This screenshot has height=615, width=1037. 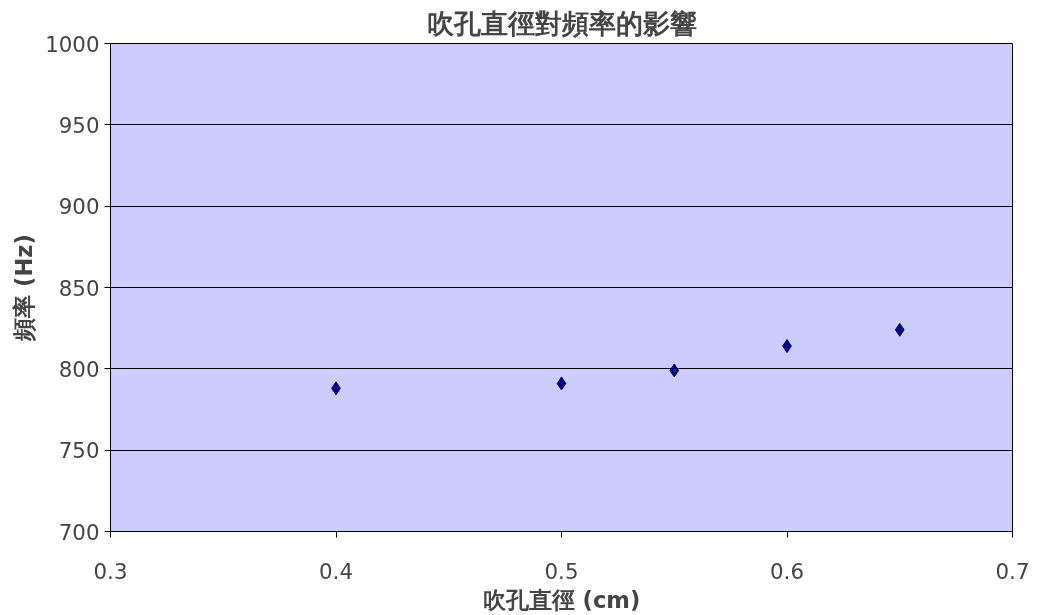 What do you see at coordinates (79, 451) in the screenshot?
I see `y-tick-label: 750` at bounding box center [79, 451].